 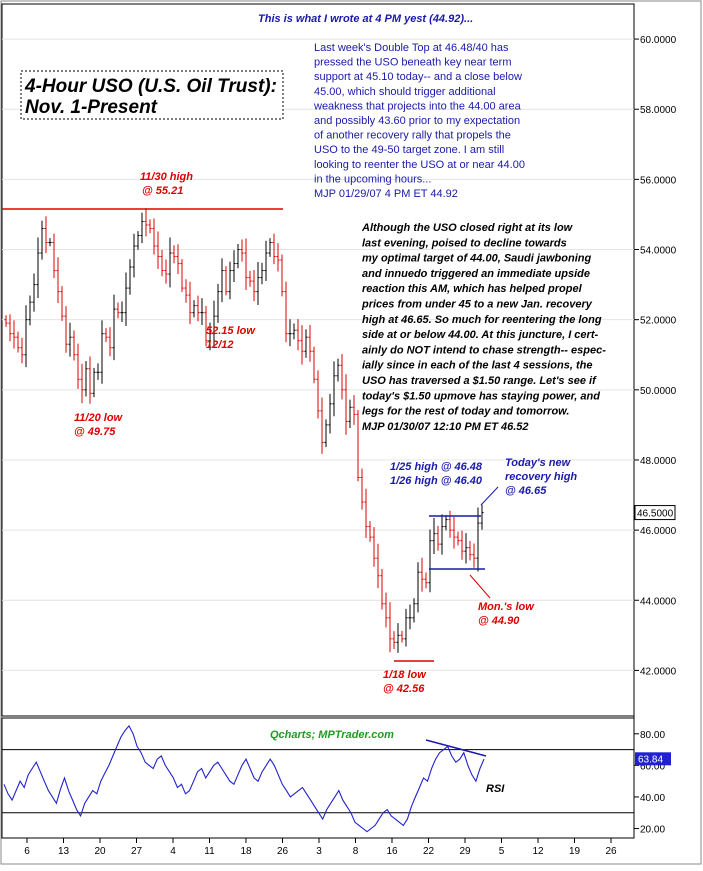 I want to click on x-tick-label: 18, so click(x=246, y=851).